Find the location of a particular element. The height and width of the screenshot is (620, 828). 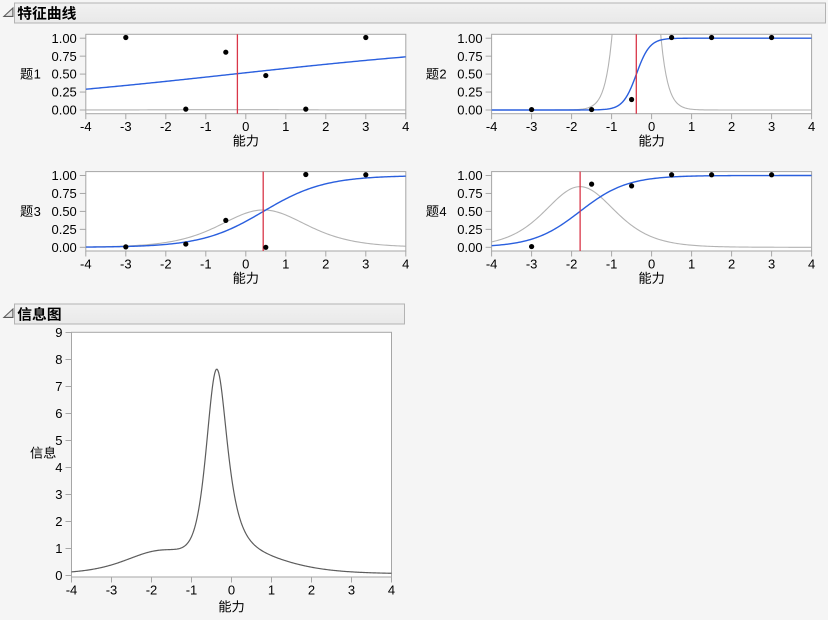

svg-text: 8 is located at coordinates (58, 359).